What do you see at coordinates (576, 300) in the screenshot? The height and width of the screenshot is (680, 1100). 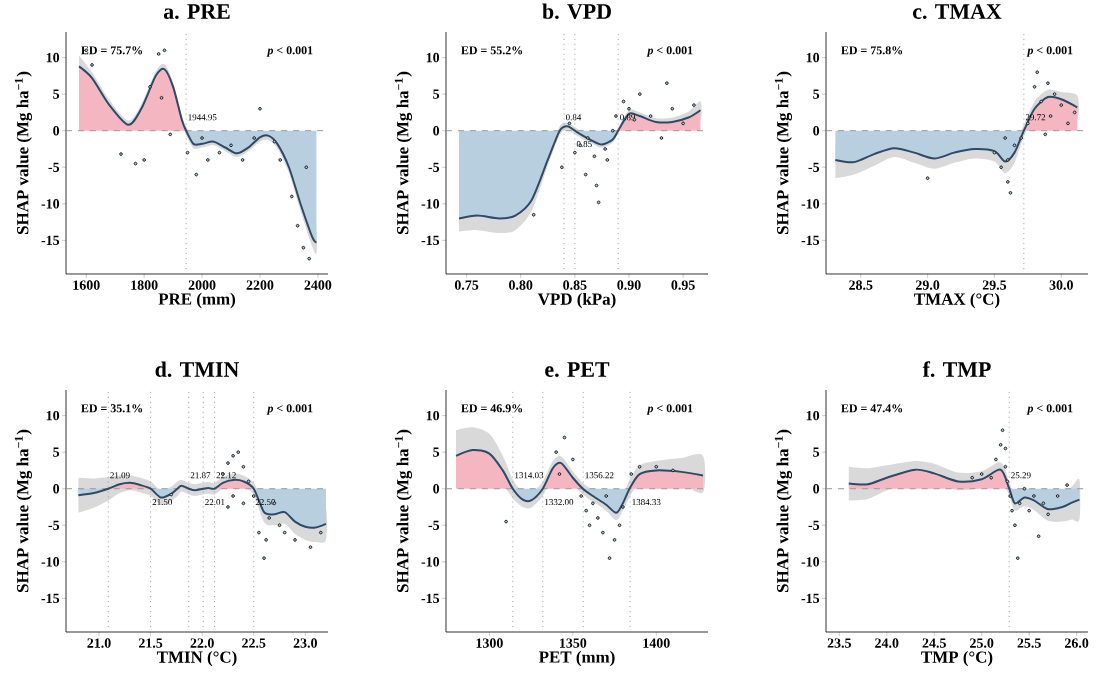 I see `x-axis-title: VPD (kPa)` at bounding box center [576, 300].